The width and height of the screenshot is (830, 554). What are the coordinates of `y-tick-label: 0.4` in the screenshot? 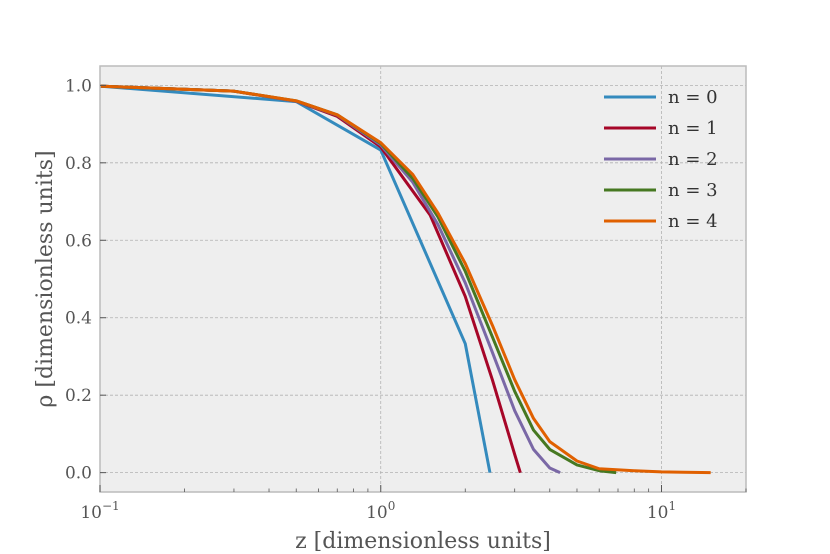 It's located at (78, 319).